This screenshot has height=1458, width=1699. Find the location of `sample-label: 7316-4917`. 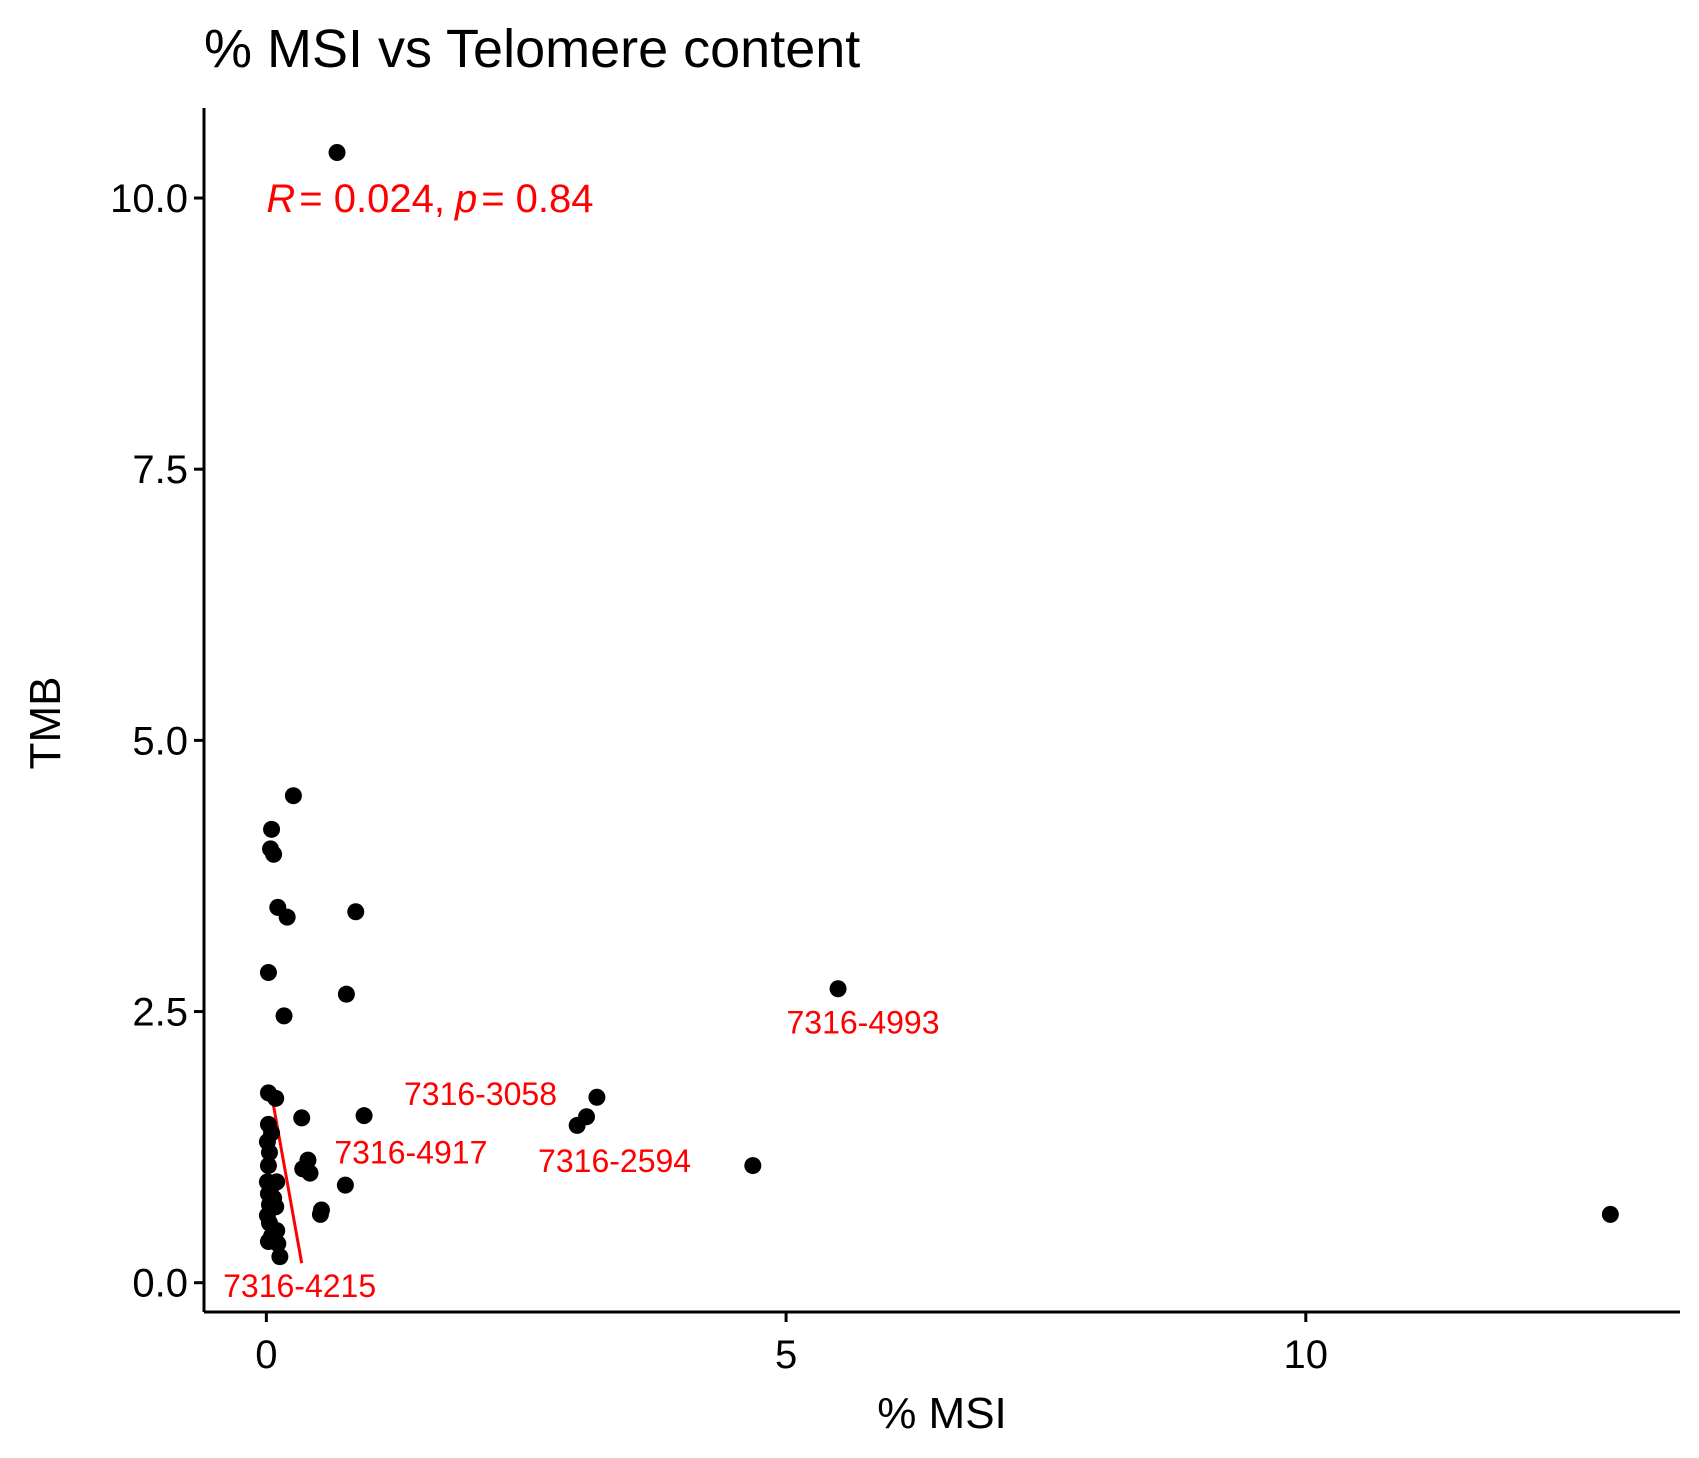

sample-label: 7316-4917 is located at coordinates (410, 1153).